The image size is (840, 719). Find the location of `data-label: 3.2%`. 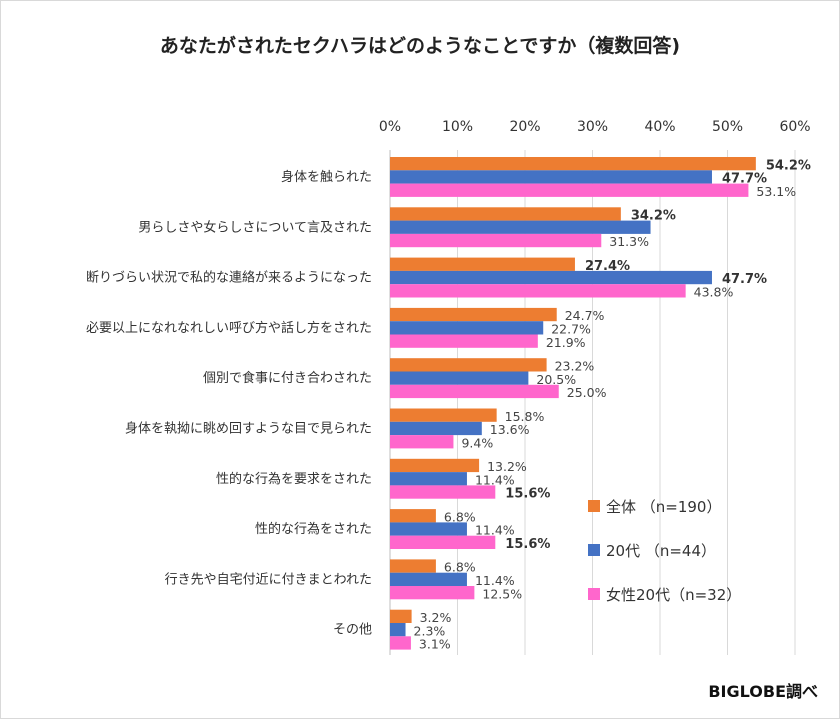

data-label: 3.2% is located at coordinates (436, 617).